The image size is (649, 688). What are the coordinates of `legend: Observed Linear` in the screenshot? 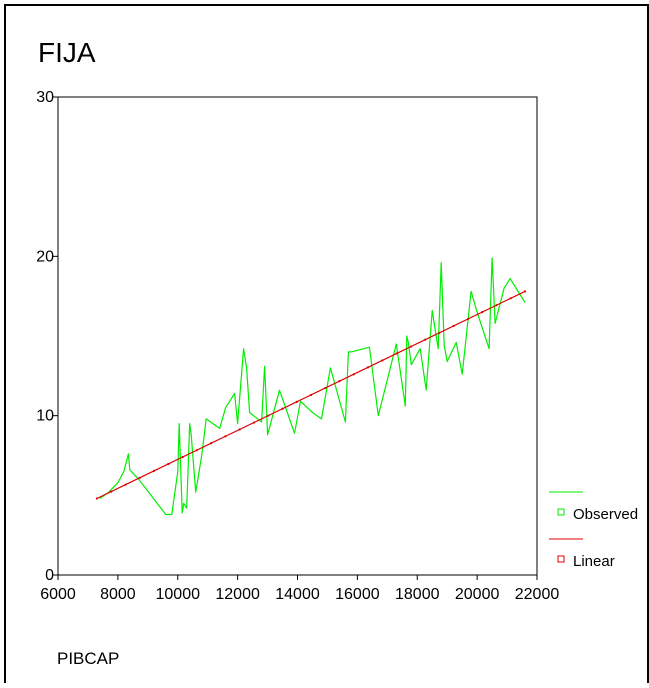 It's located at (593, 530).